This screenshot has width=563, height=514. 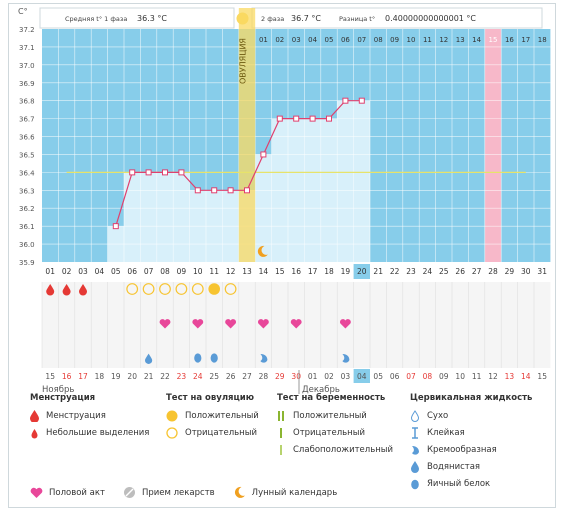 I want to click on temperature-points, so click(x=238, y=163).